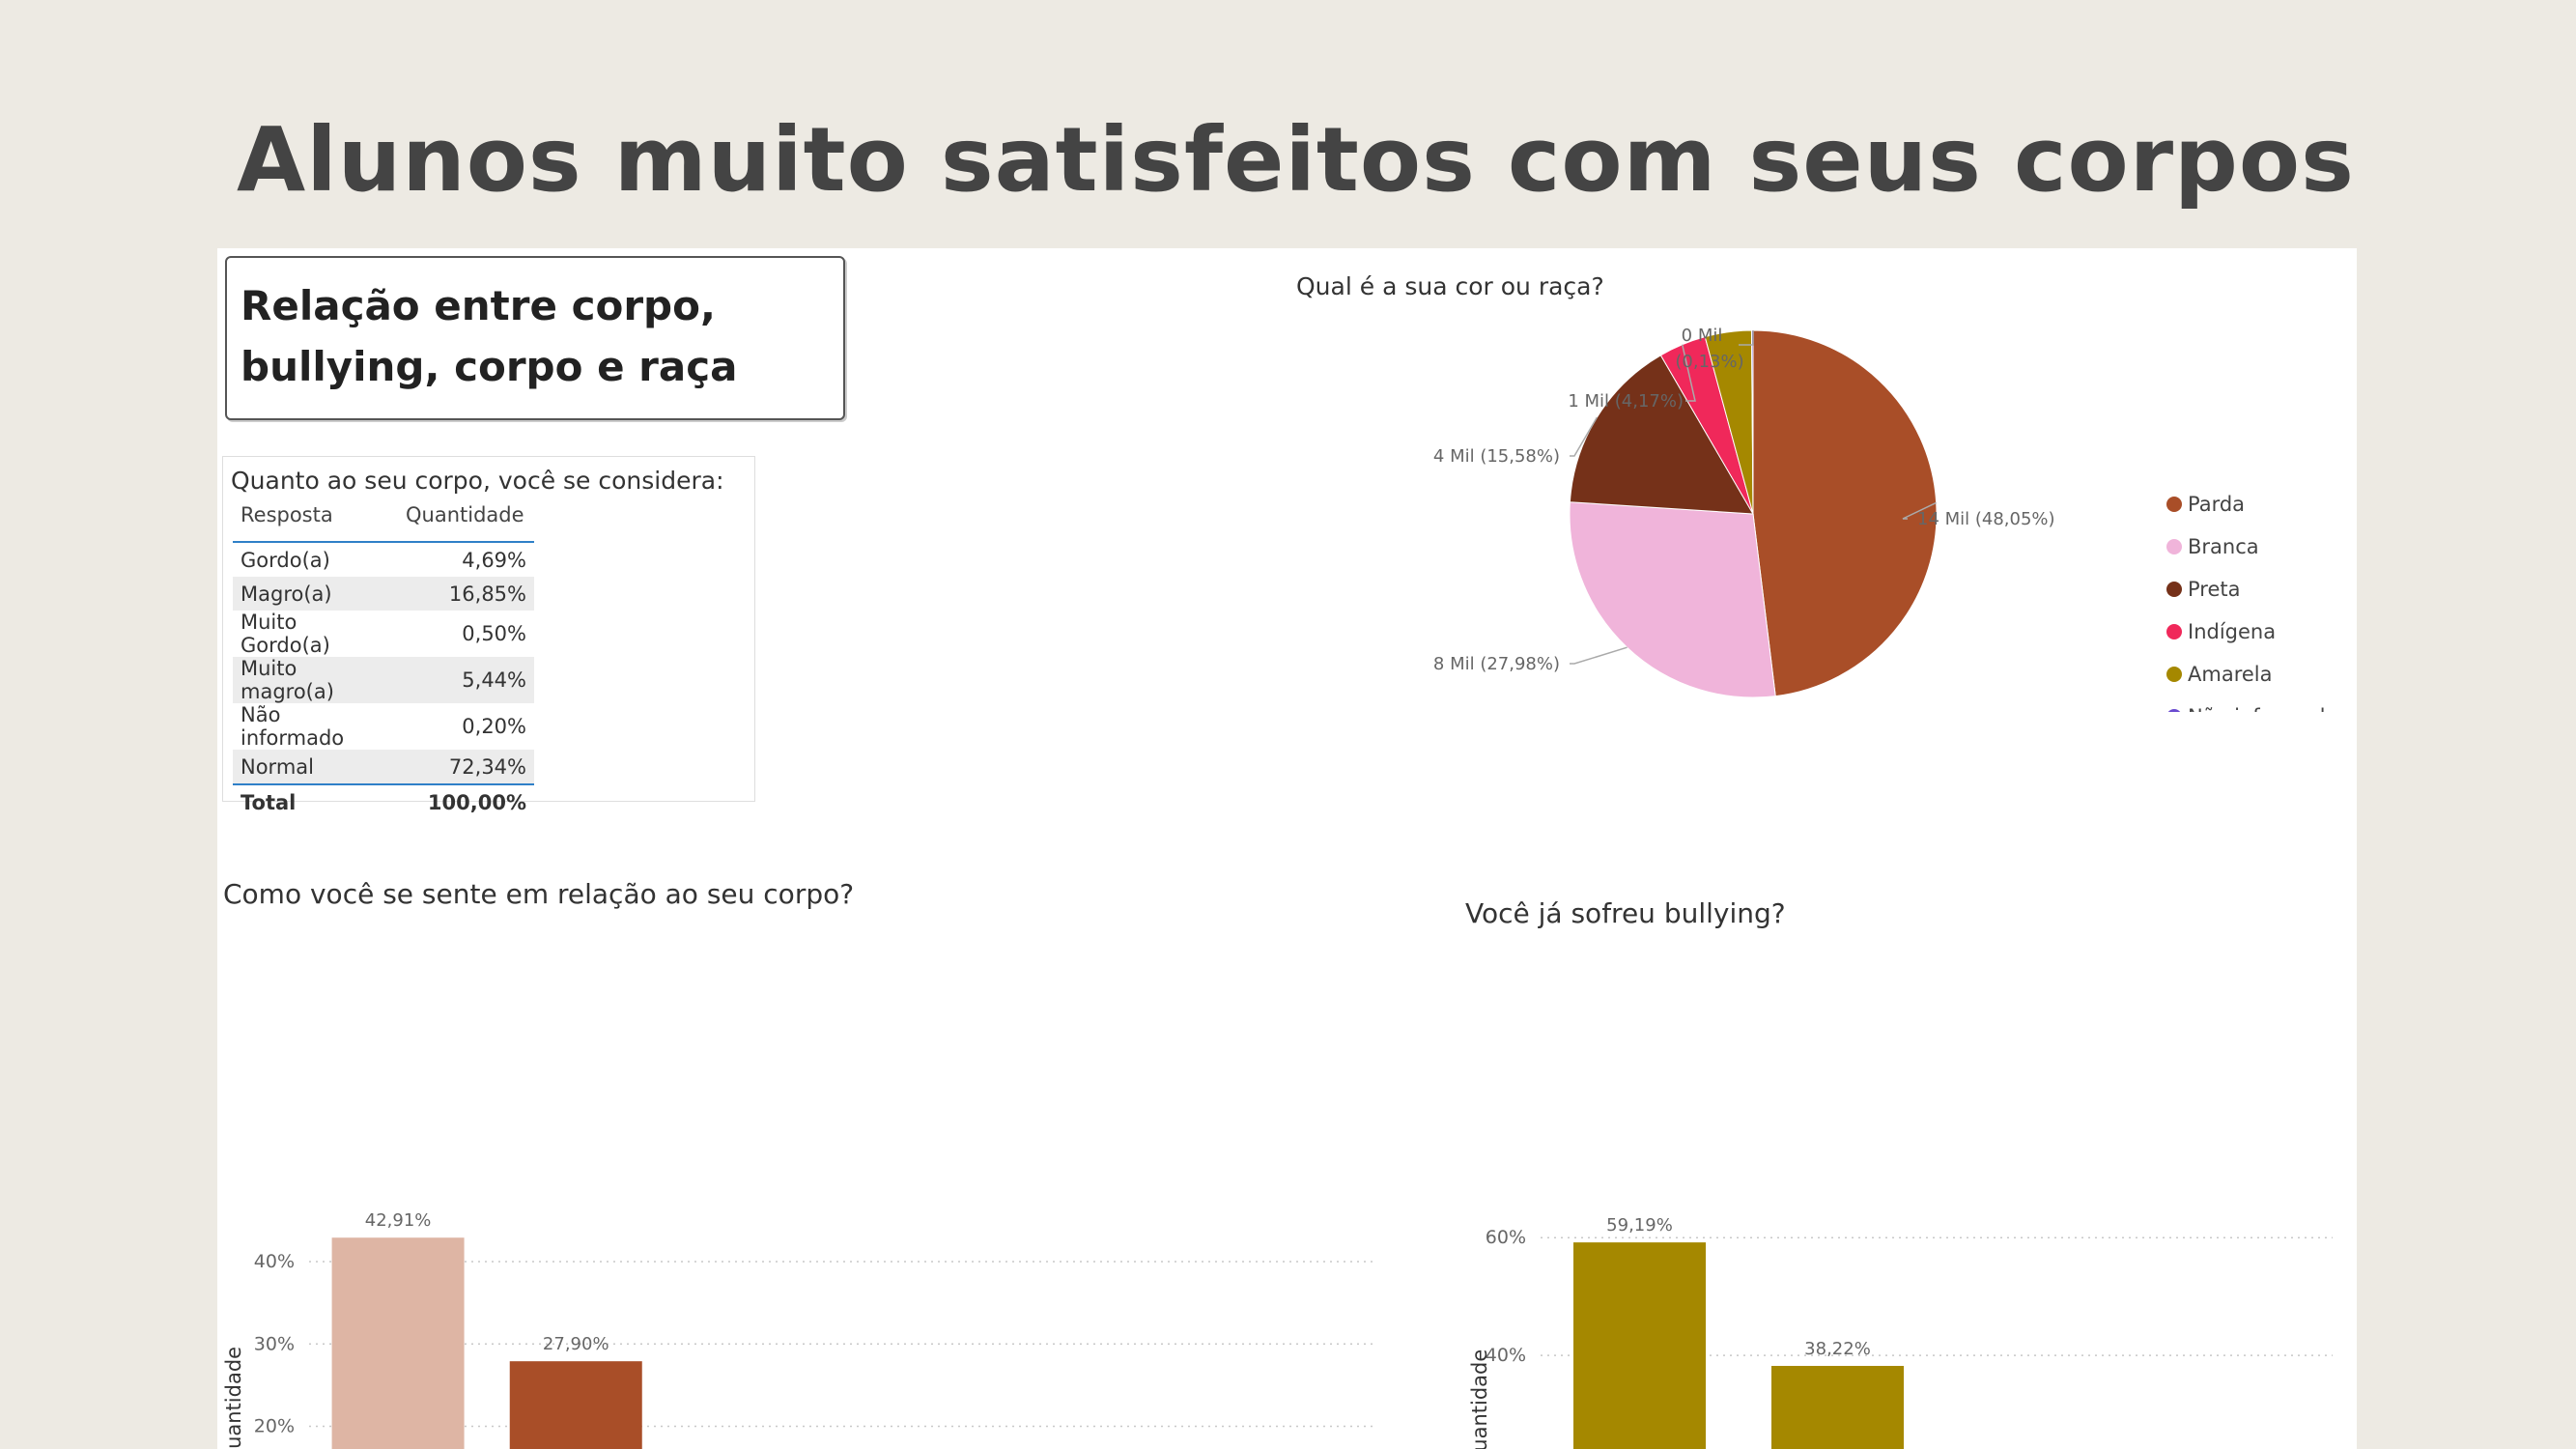  What do you see at coordinates (1702, 336) in the screenshot?
I see `pie-data-label: 0 Mil` at bounding box center [1702, 336].